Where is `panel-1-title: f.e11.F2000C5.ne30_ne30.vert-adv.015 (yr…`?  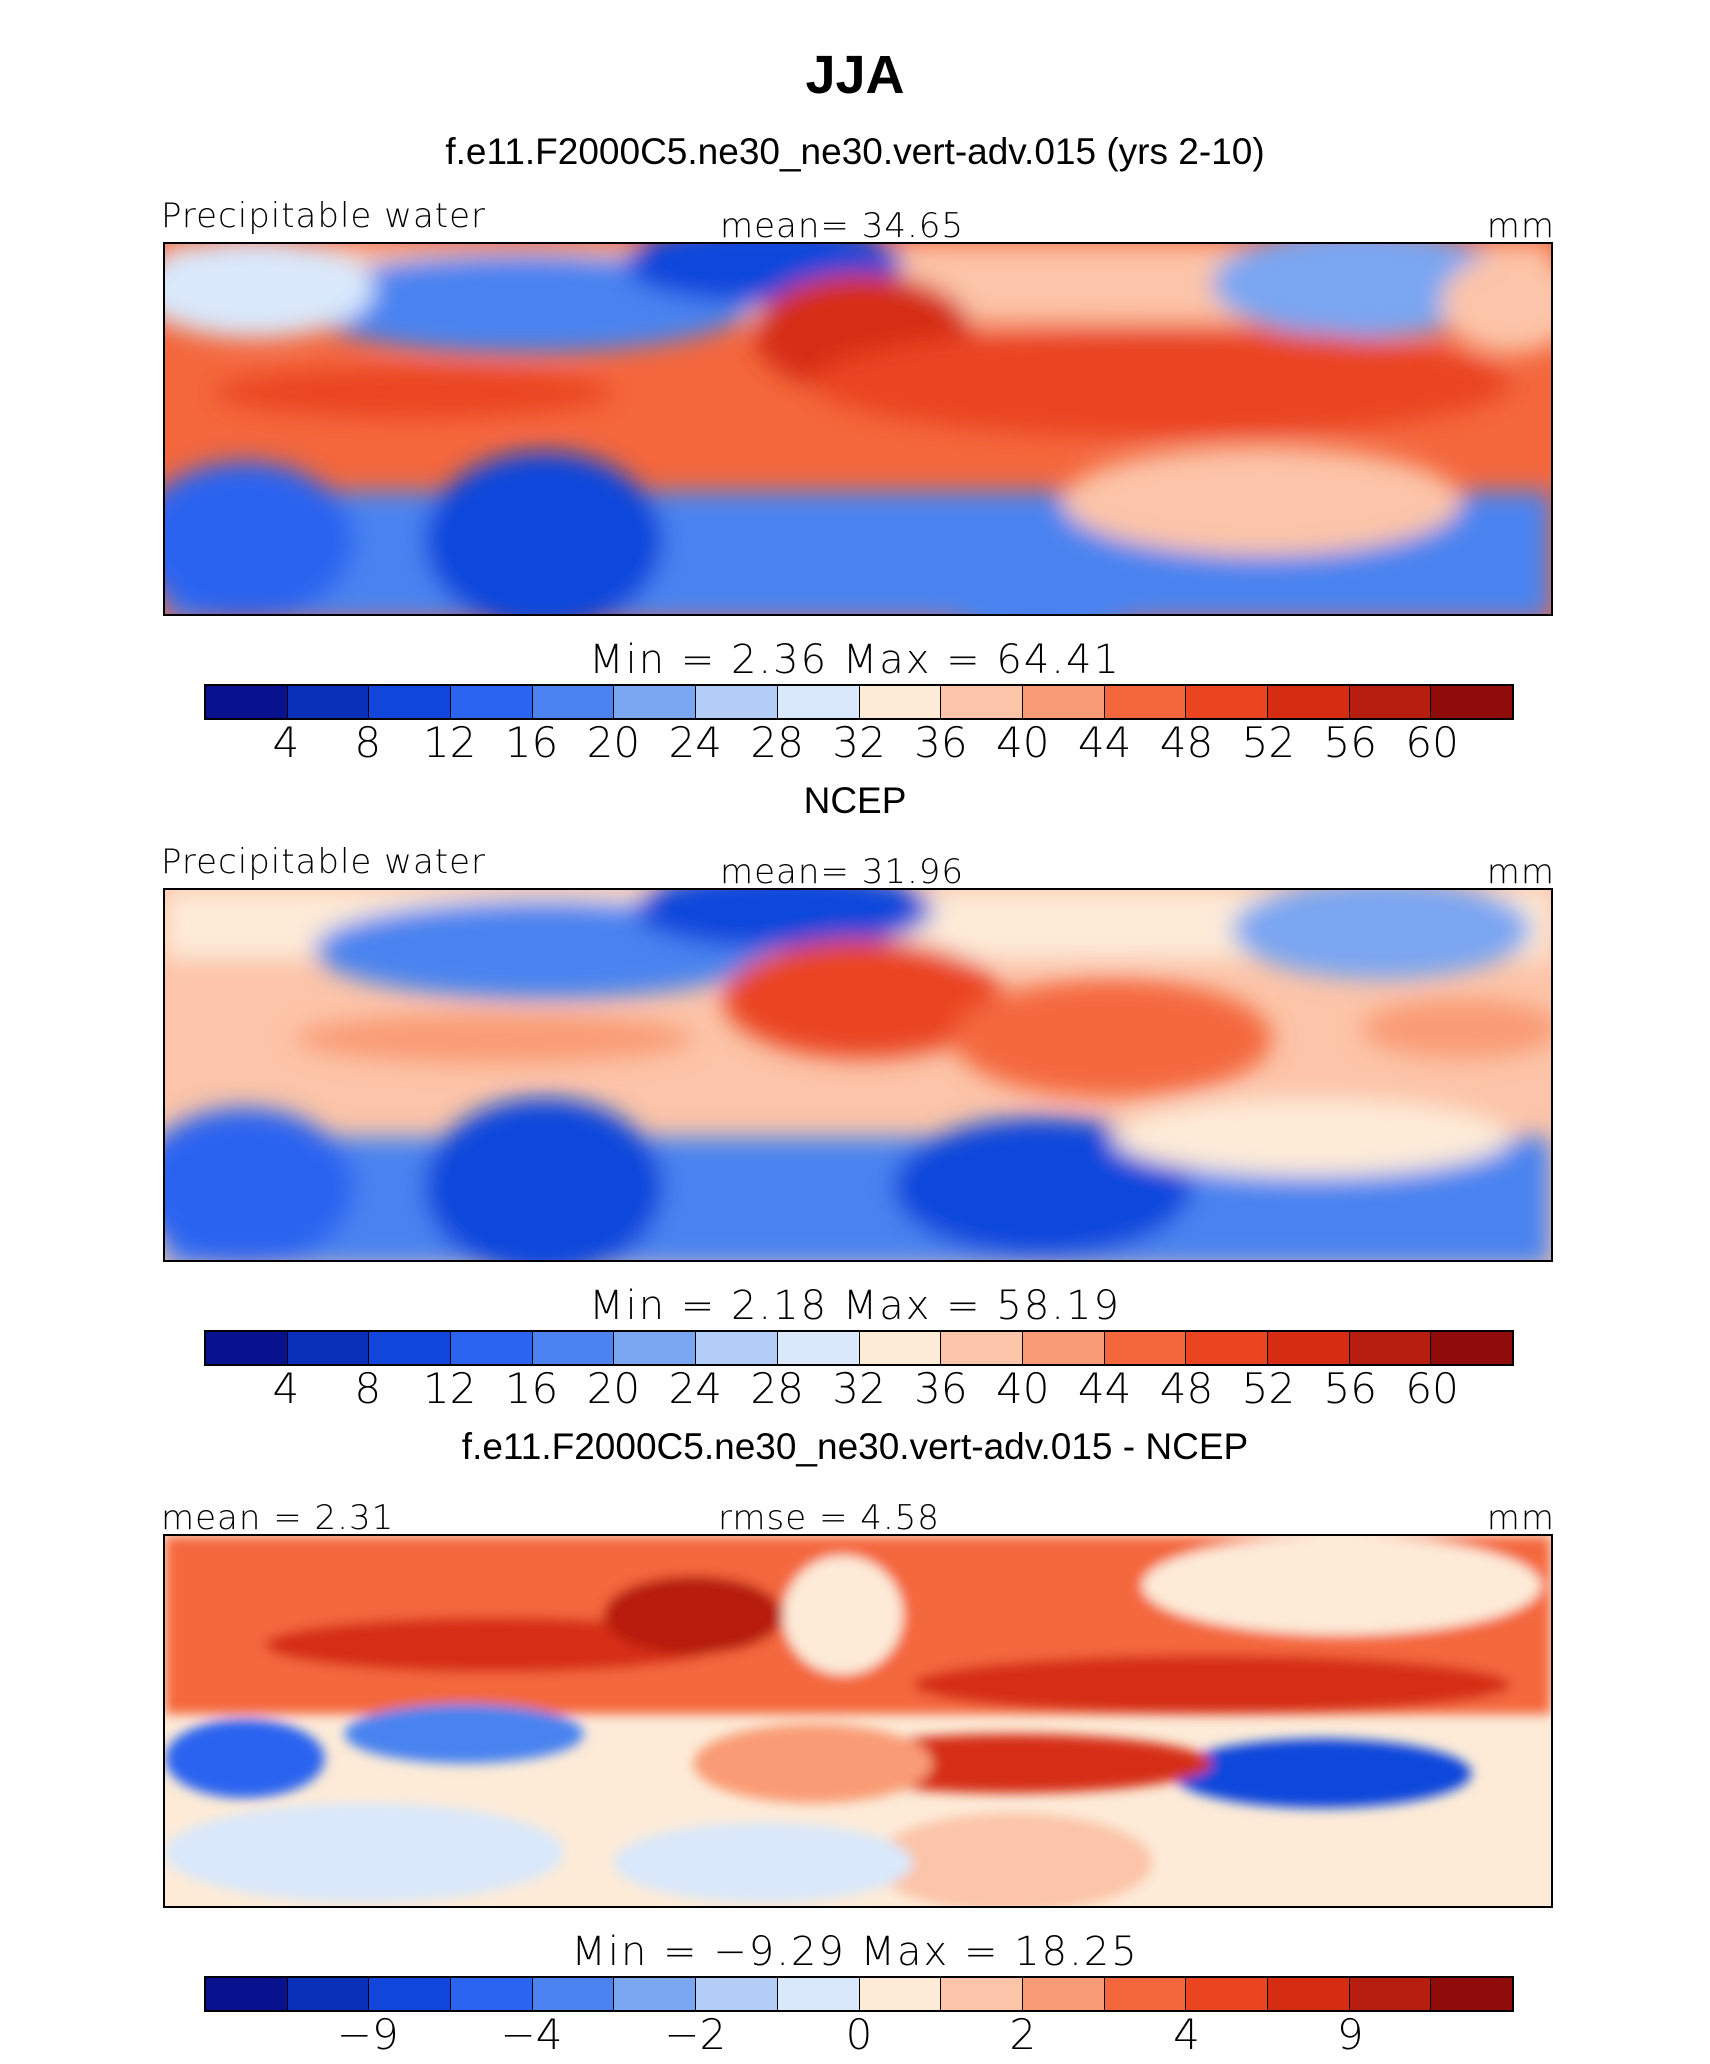
panel-1-title: f.e11.F2000C5.ne30_ne30.vert-adv.015 (yr… is located at coordinates (855, 151).